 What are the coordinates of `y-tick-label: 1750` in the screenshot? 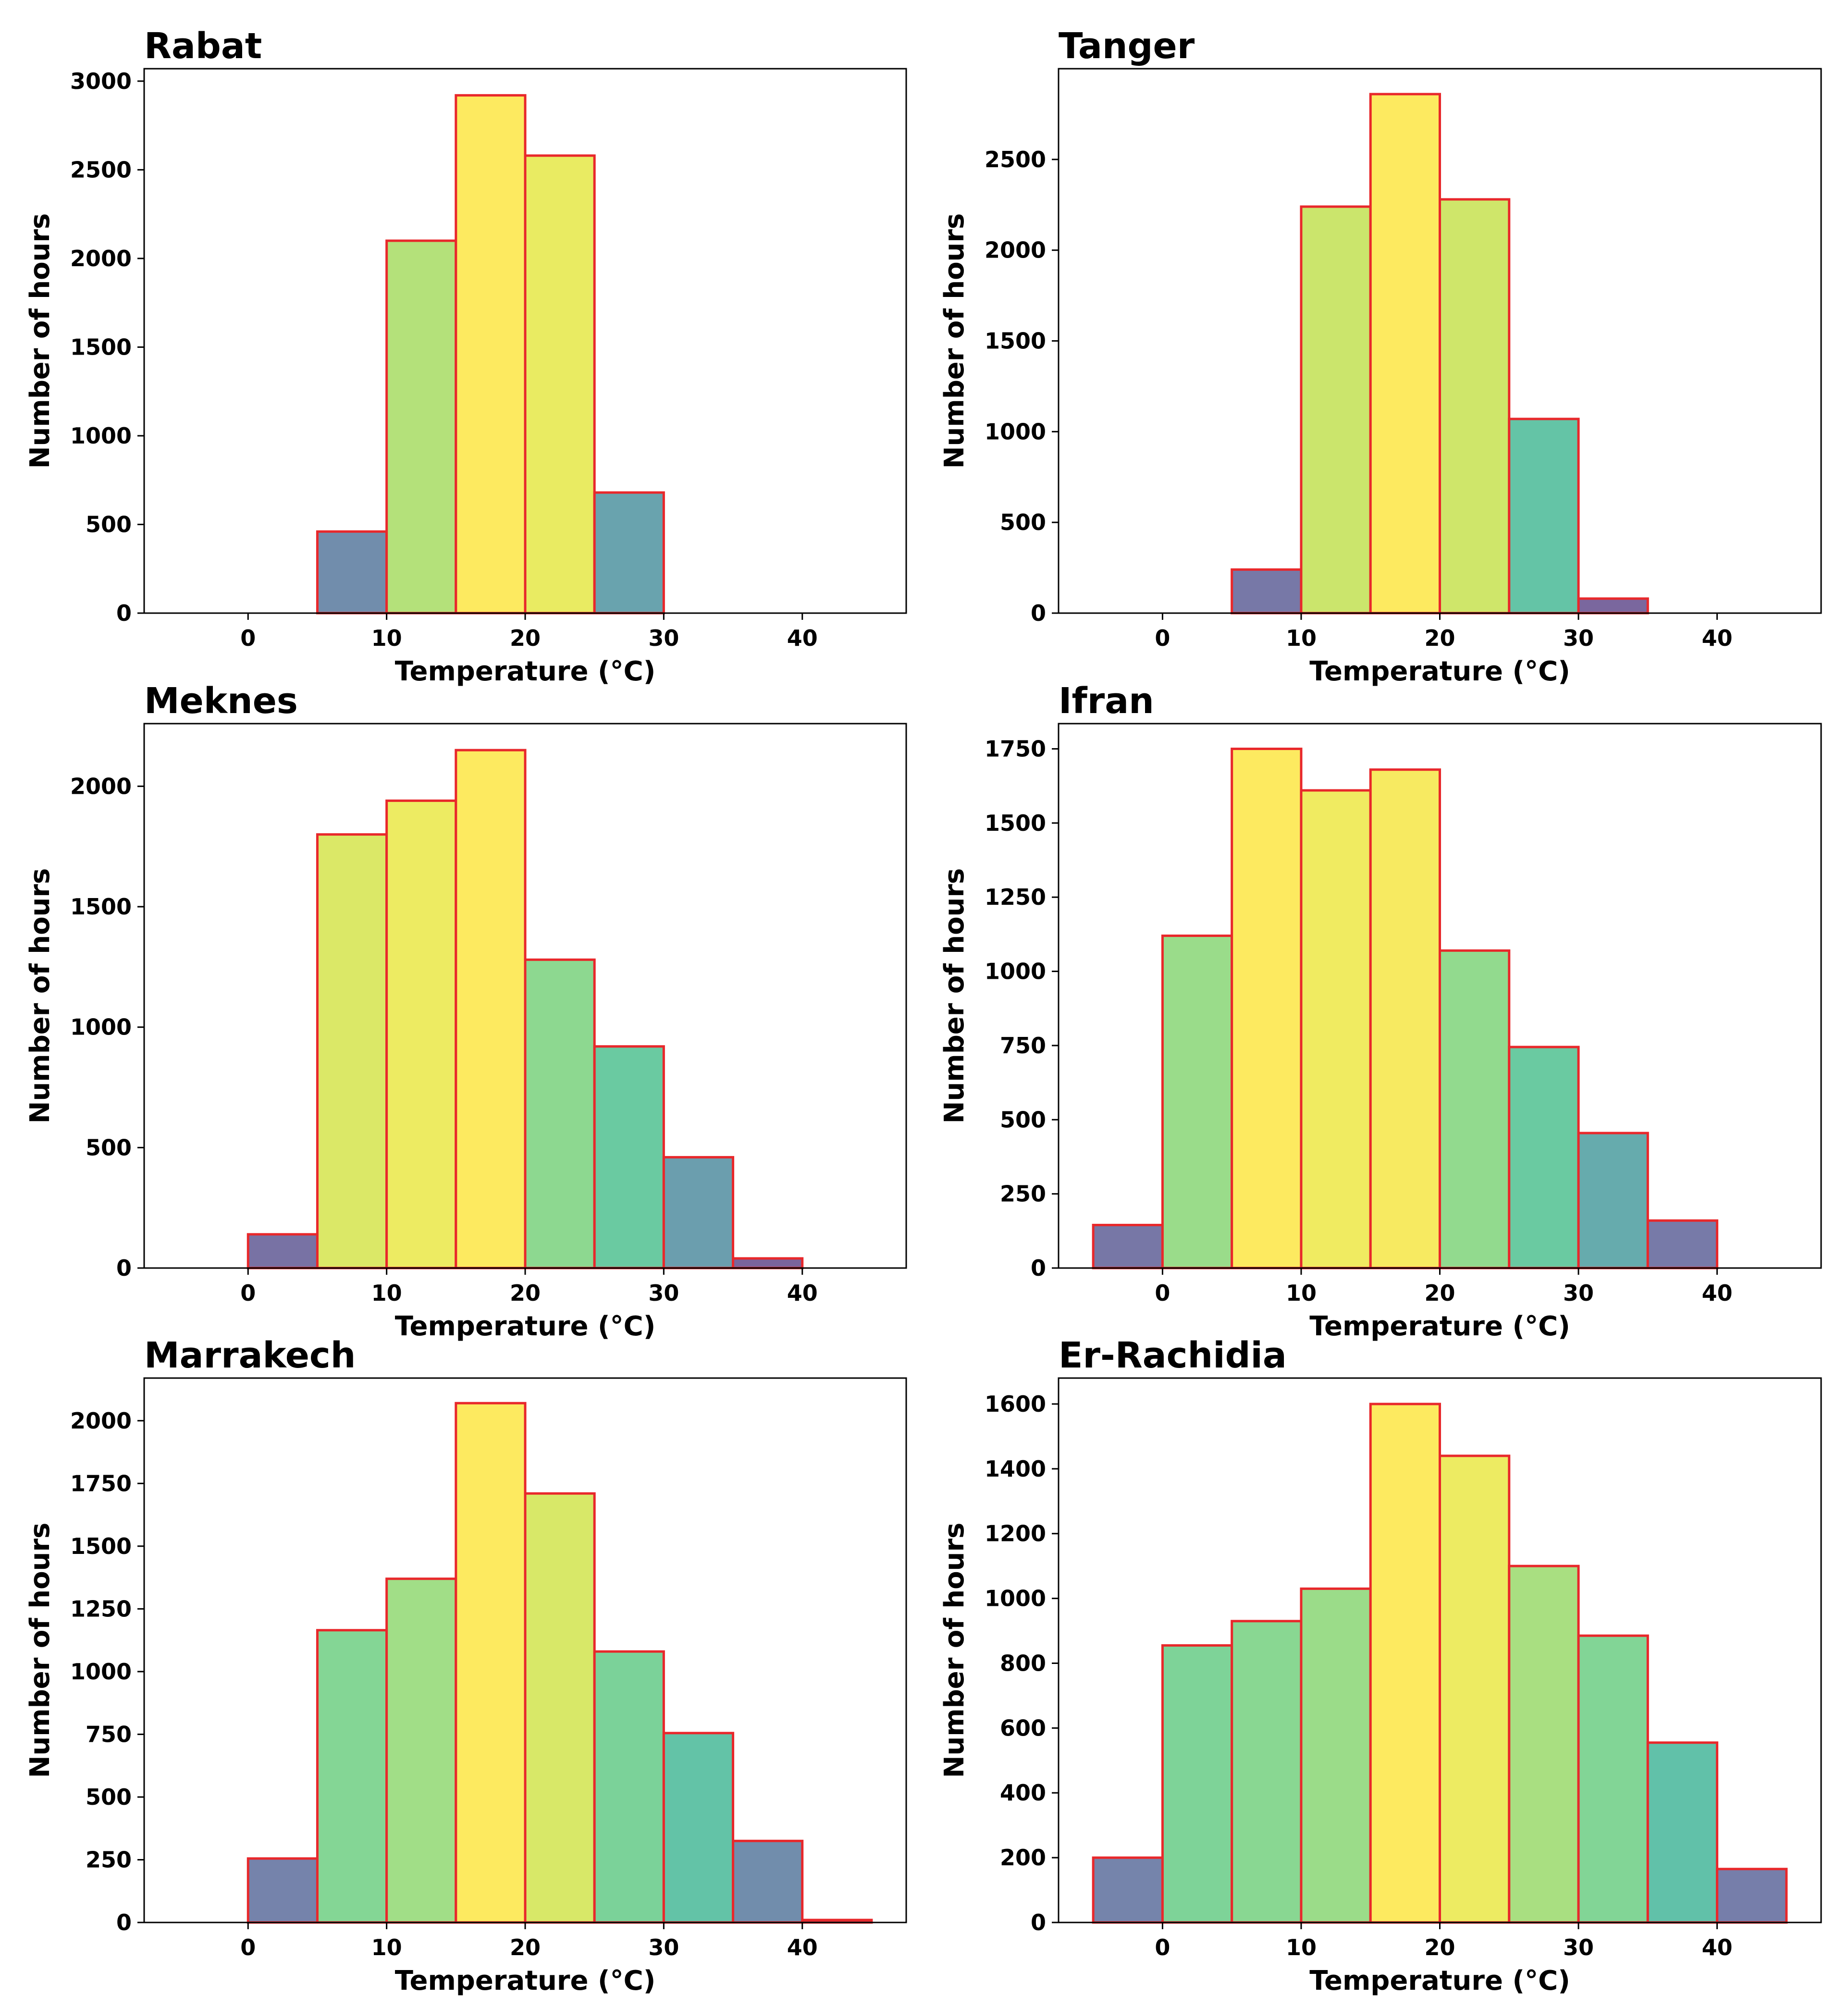 It's located at (101, 1483).